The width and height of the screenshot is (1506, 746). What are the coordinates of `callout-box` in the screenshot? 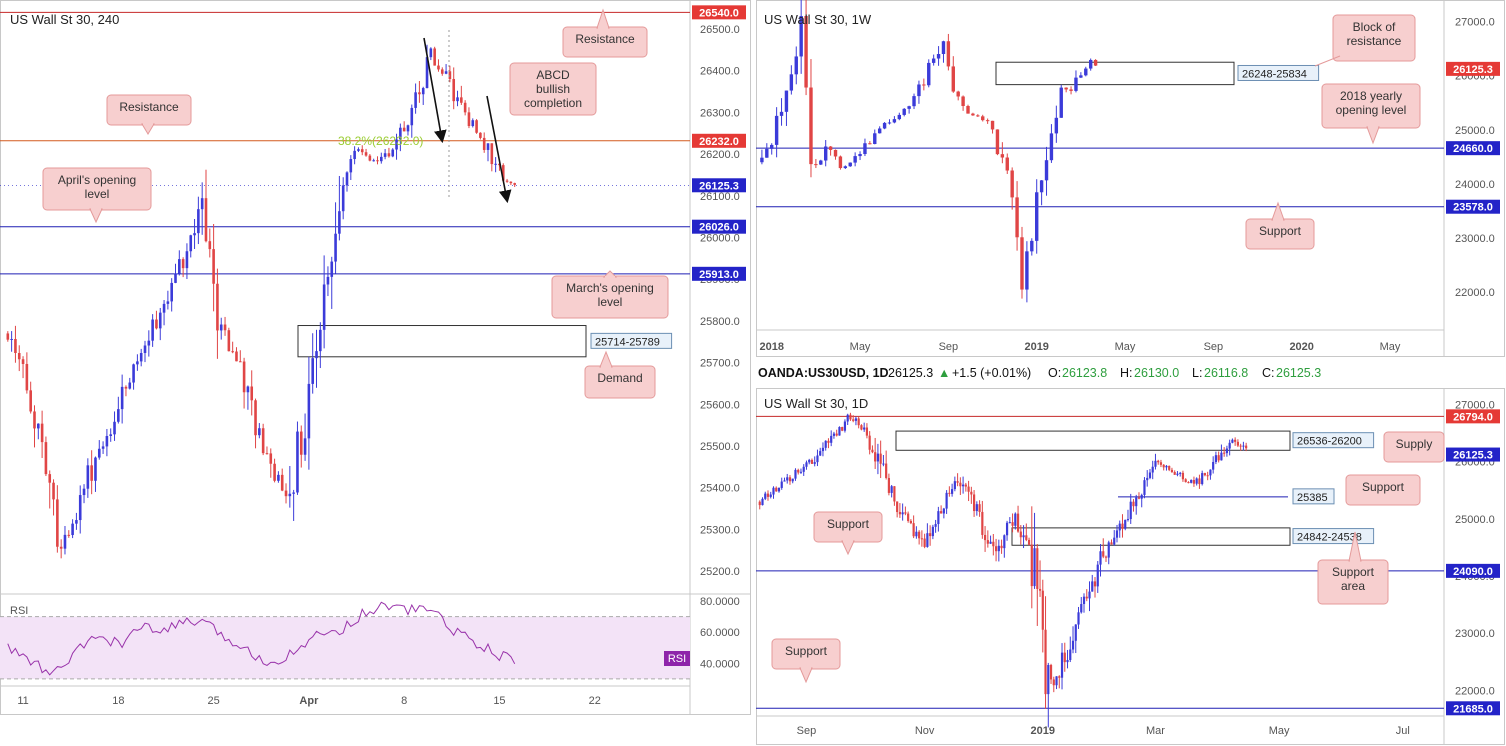 It's located at (1414, 447).